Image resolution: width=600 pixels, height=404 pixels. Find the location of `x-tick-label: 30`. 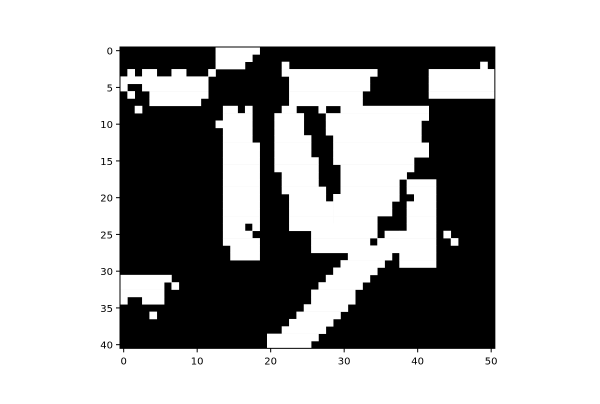

x-tick-label: 30 is located at coordinates (344, 361).